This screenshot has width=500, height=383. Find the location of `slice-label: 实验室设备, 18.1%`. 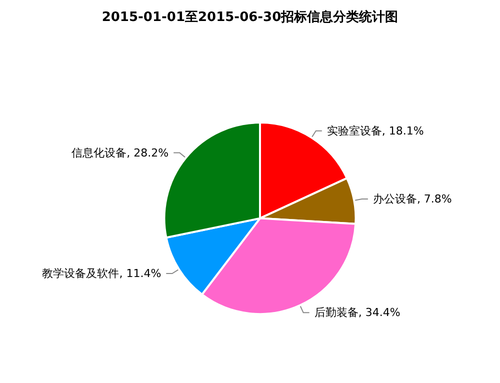

slice-label: 实验室设备, 18.1% is located at coordinates (375, 131).